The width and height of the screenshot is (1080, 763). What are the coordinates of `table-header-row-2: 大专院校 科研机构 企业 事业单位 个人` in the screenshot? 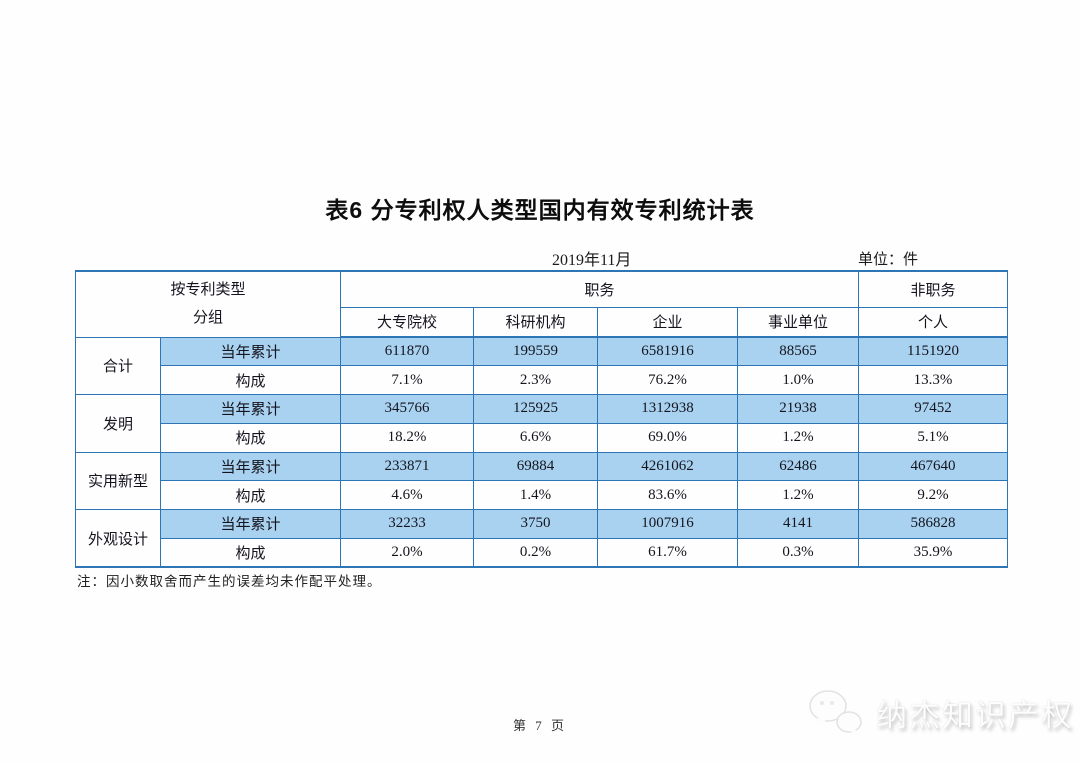 It's located at (542, 322).